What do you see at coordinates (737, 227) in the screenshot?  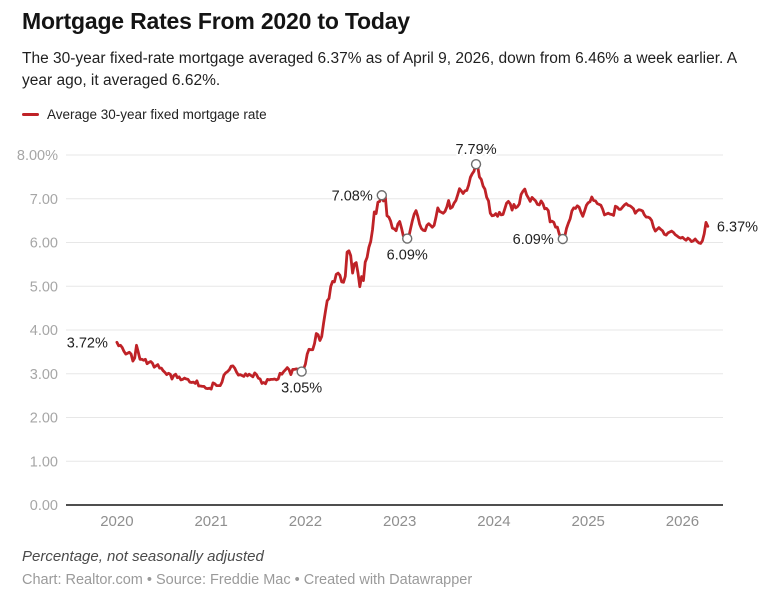 I see `annotation-label: 6.37%` at bounding box center [737, 227].